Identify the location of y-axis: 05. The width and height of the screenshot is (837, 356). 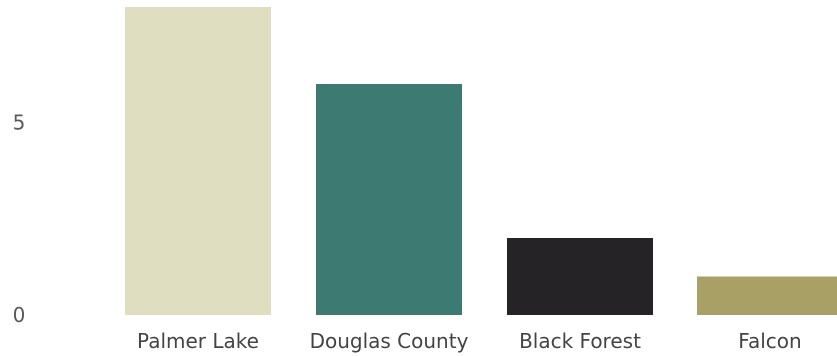
(19, 219).